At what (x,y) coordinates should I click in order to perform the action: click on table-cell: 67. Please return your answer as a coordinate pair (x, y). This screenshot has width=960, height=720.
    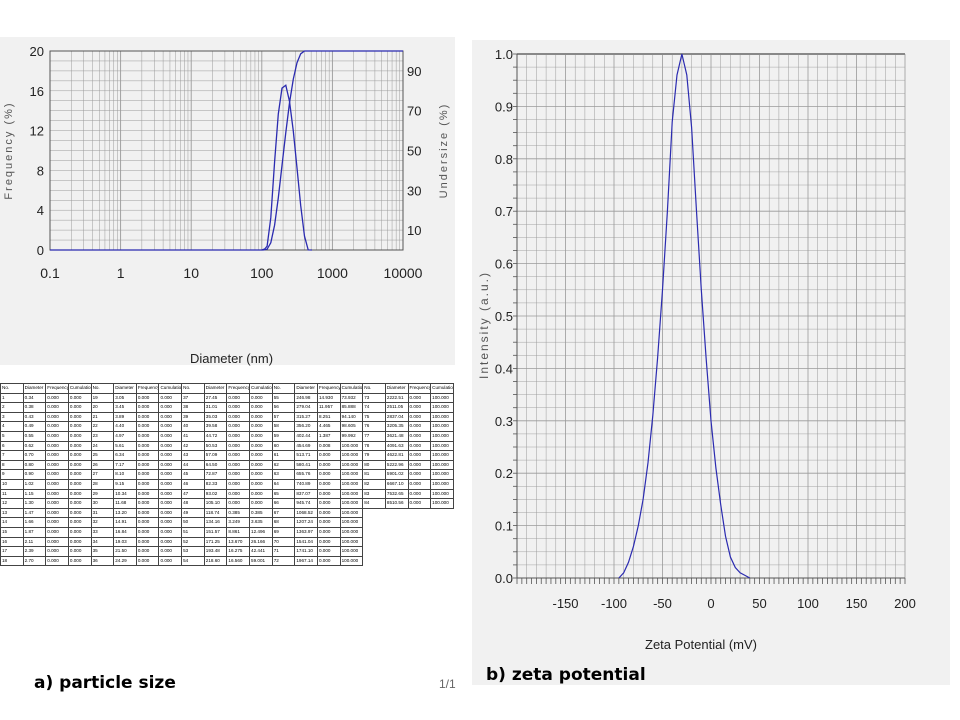
    Looking at the image, I should click on (283, 513).